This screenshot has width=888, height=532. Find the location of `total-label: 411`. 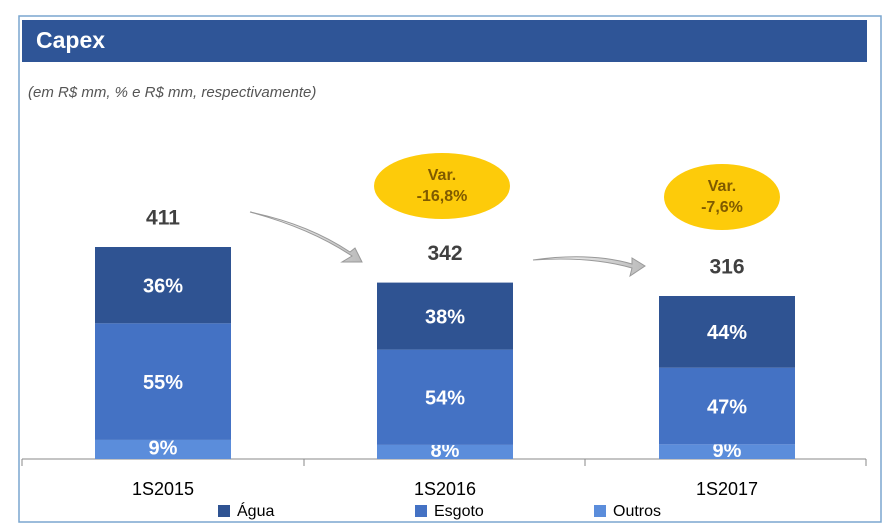

total-label: 411 is located at coordinates (163, 218).